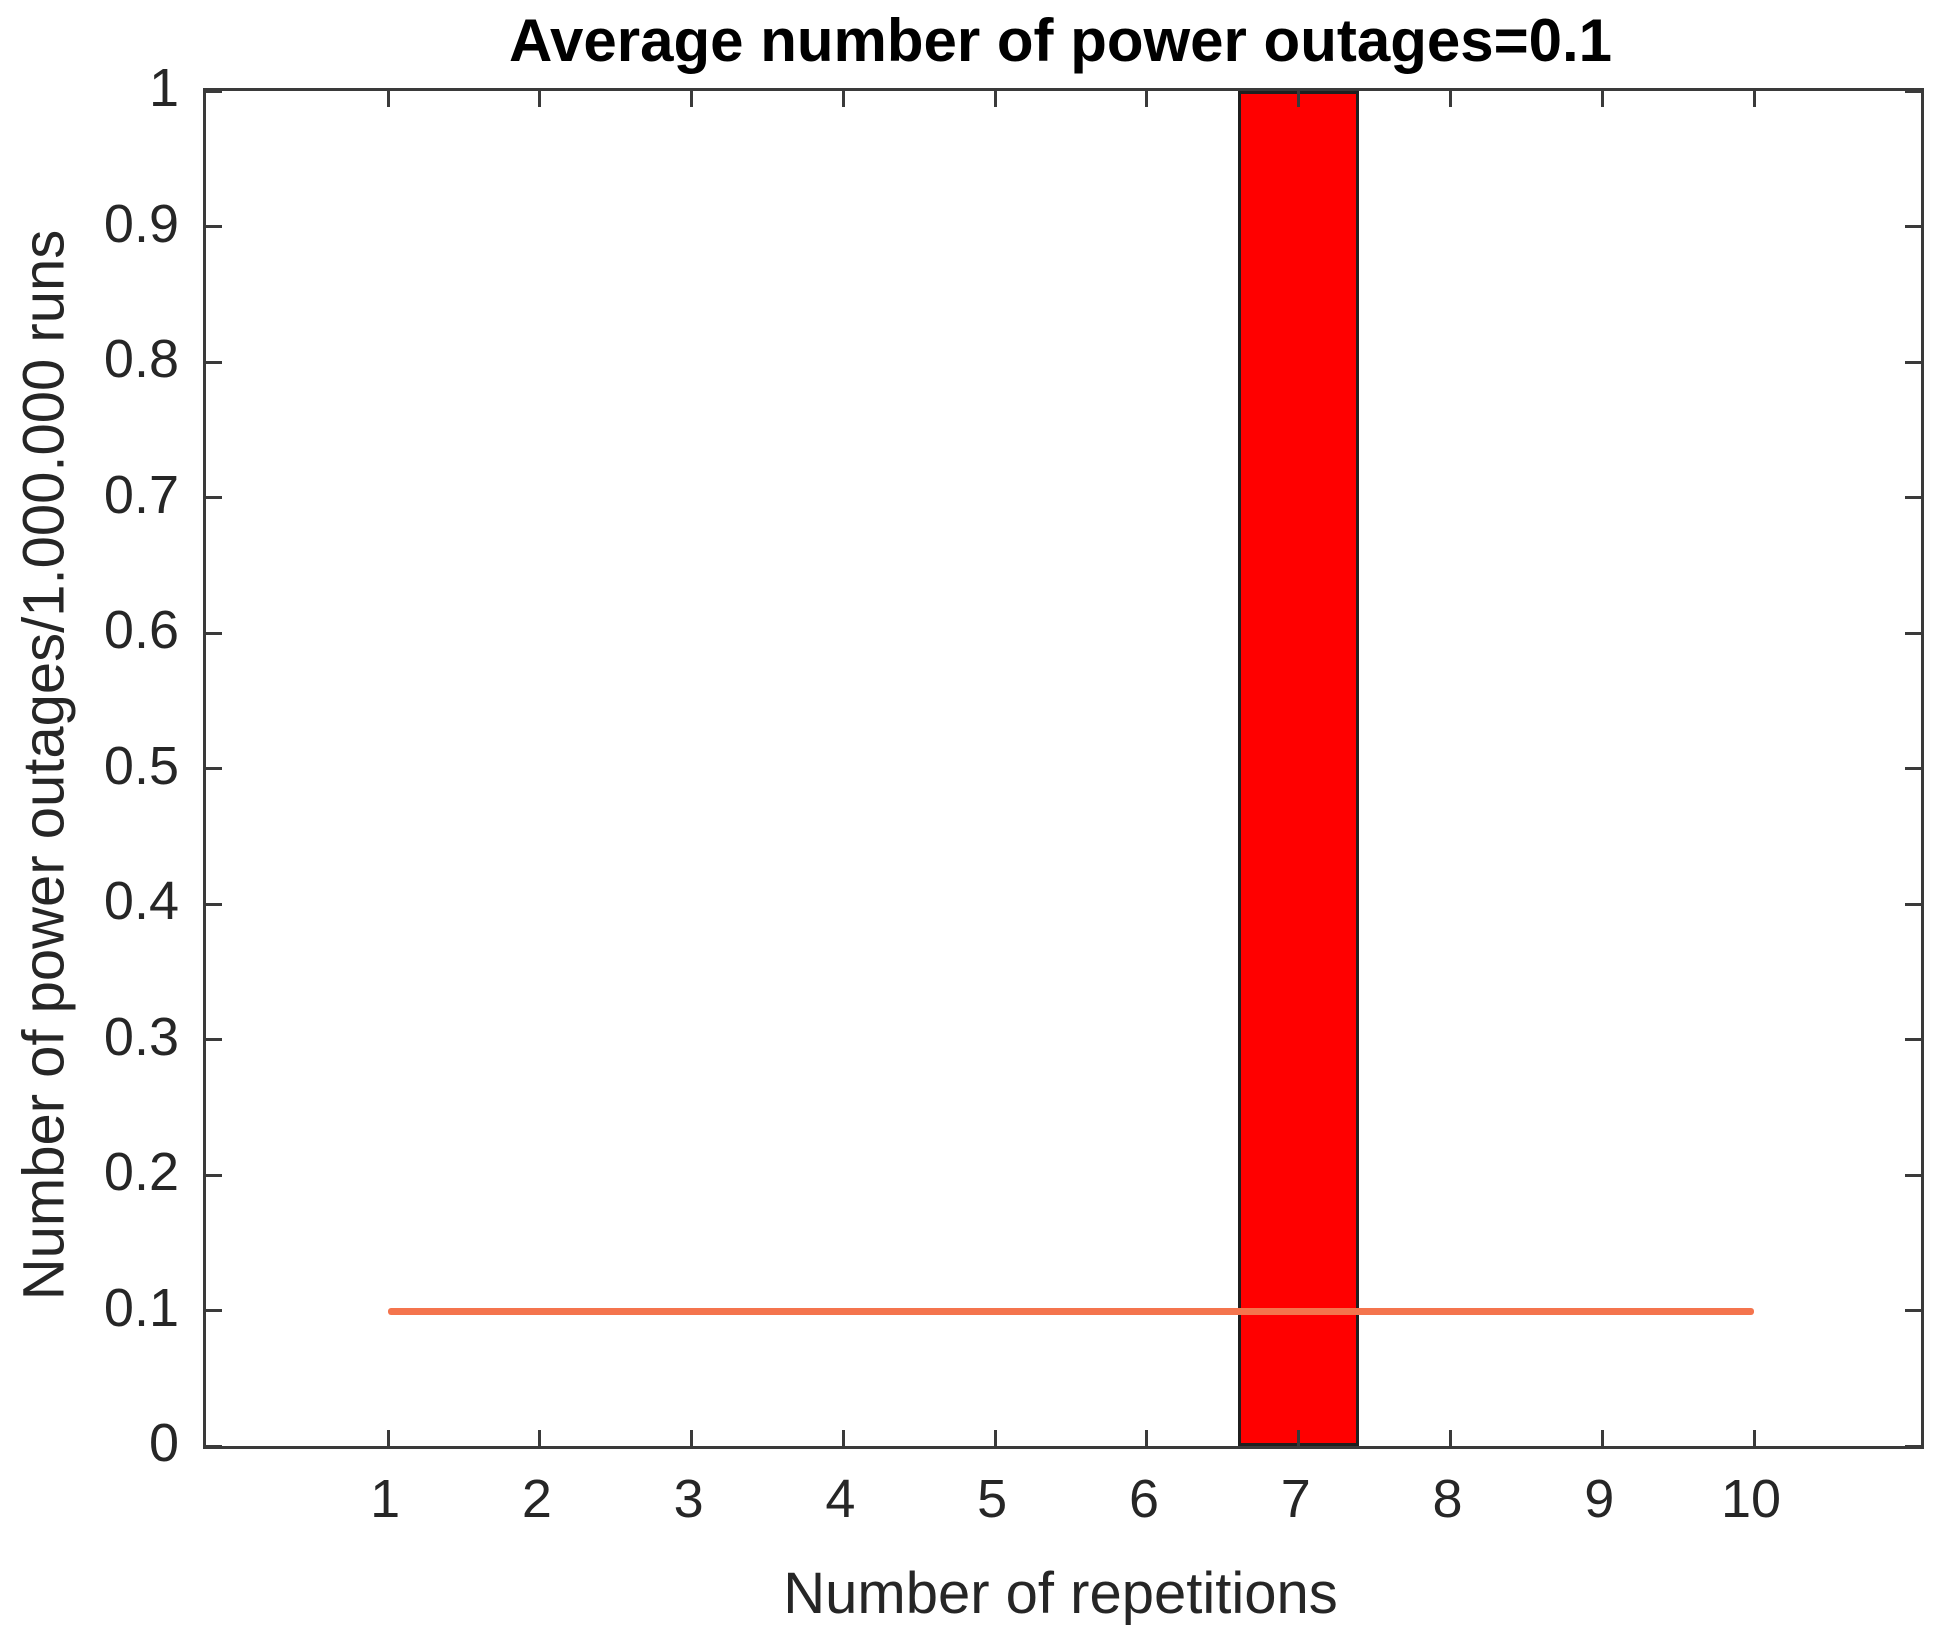  I want to click on x-axis-label: Number of repetitions, so click(1060, 1593).